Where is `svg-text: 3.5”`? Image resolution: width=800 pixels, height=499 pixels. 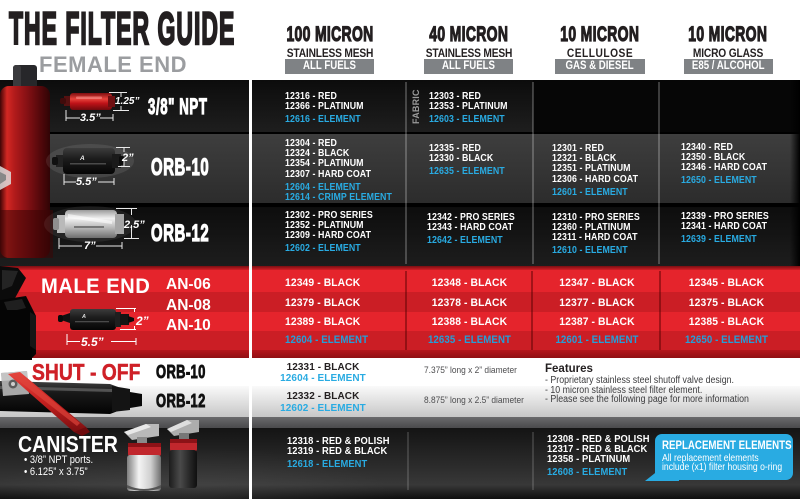 svg-text: 3.5” is located at coordinates (90, 118).